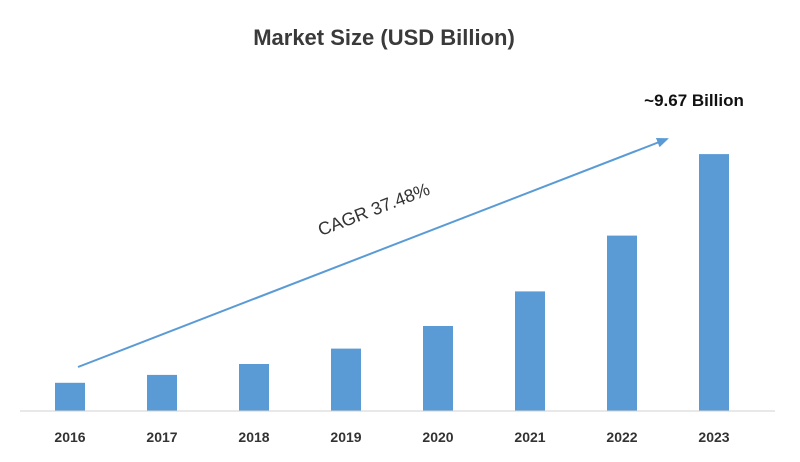 This screenshot has width=800, height=462. What do you see at coordinates (529, 437) in the screenshot?
I see `x-tick-2021: 2021` at bounding box center [529, 437].